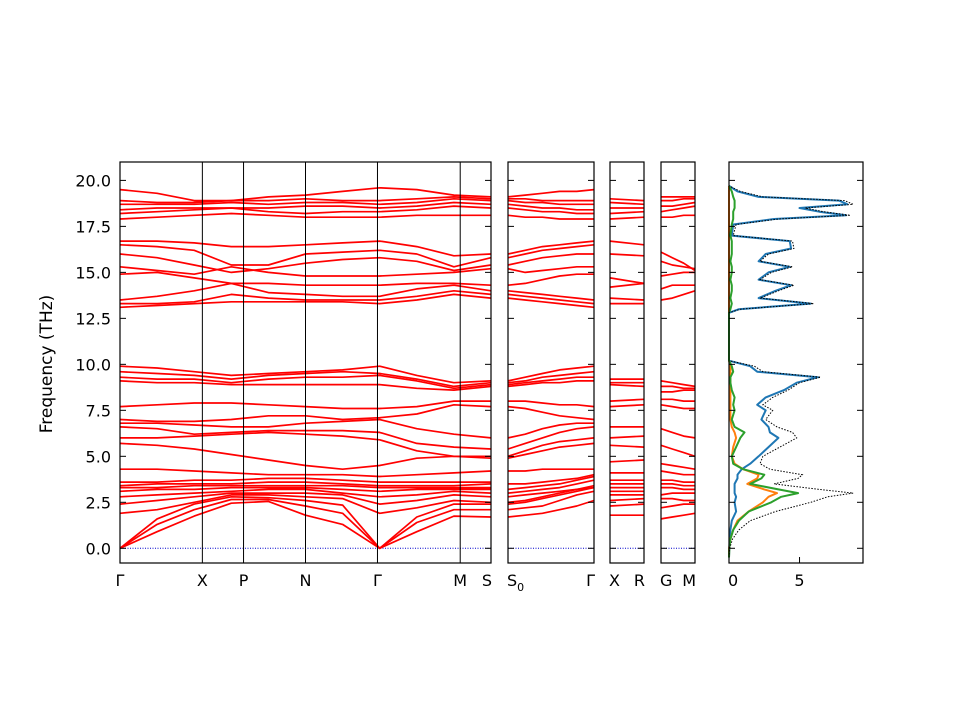 Image resolution: width=960 pixels, height=720 pixels. I want to click on y-tick-label: 15.0, so click(93, 272).